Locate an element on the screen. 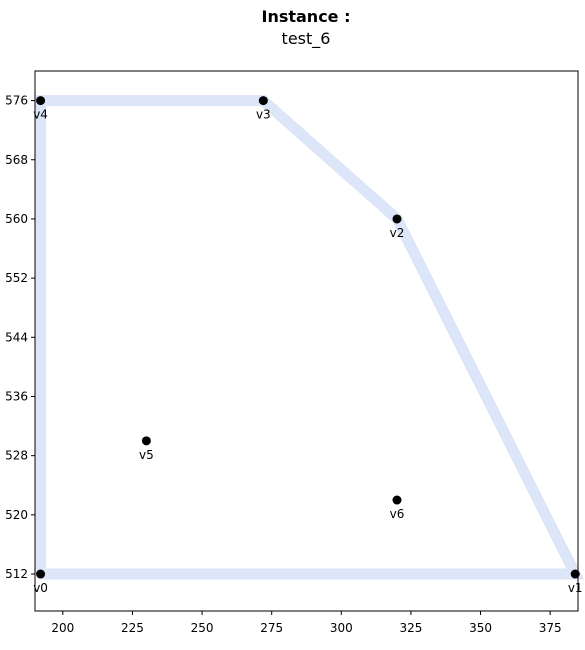 The width and height of the screenshot is (585, 650). y-axis: 512 520 528 536 544 552 560 568 576 is located at coordinates (20, 337).